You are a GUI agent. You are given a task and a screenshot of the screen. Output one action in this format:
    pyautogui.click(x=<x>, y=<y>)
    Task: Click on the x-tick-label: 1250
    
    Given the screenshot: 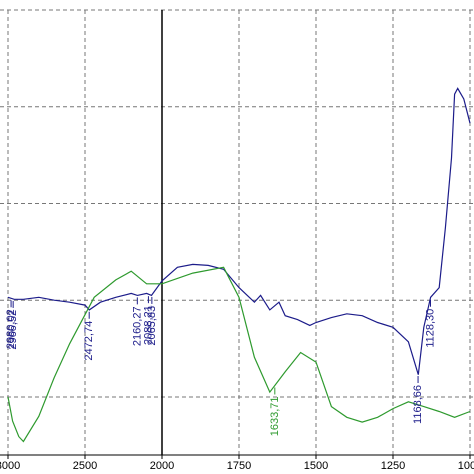 What is the action you would take?
    pyautogui.click(x=393, y=466)
    